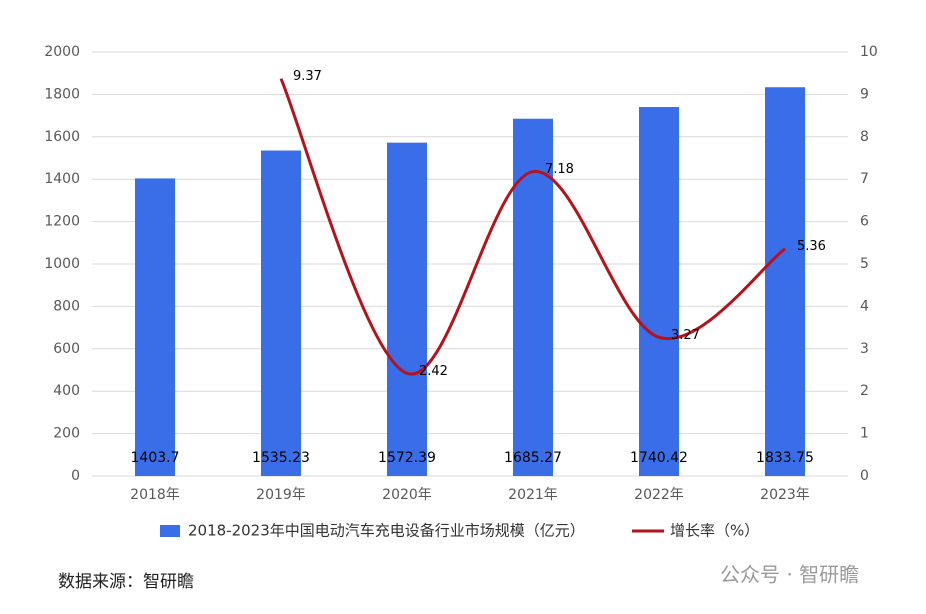  Describe the element at coordinates (864, 349) in the screenshot. I see `y2-tick-label: 3` at that location.